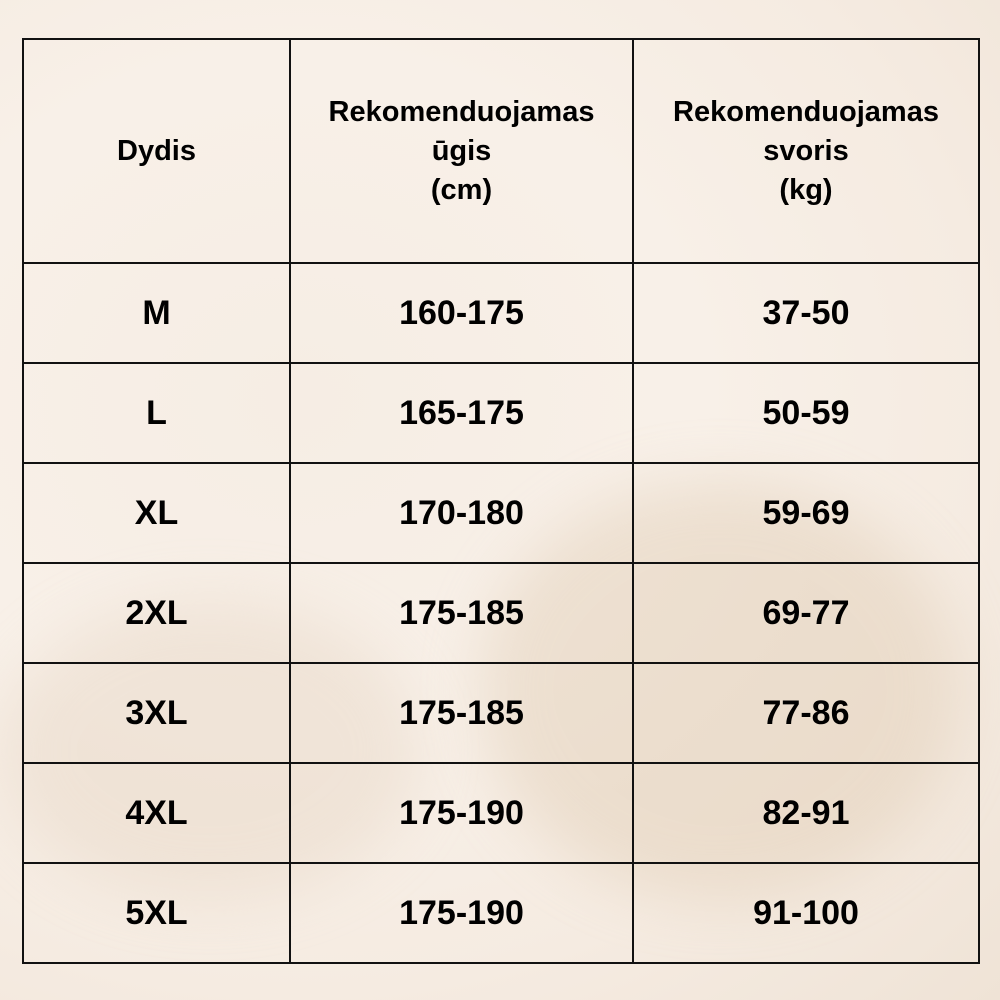 The height and width of the screenshot is (1000, 1000). I want to click on table-row: L 165-175 50-59, so click(501, 413).